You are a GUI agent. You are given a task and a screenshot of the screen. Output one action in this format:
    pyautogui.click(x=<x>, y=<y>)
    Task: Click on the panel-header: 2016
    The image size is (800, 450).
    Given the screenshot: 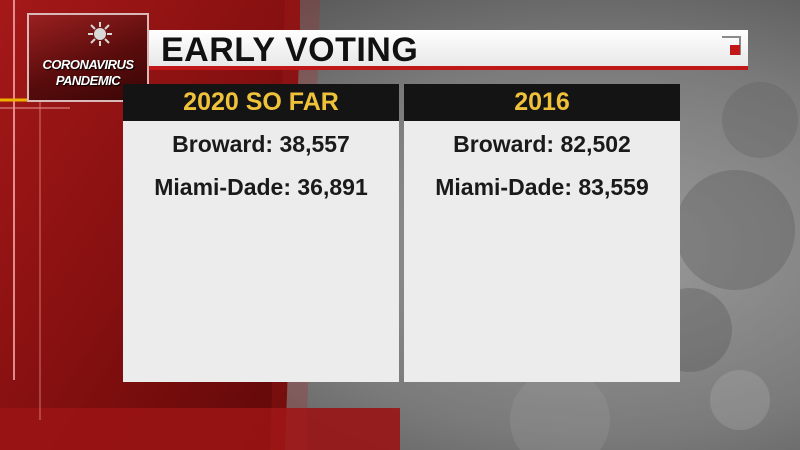 What is the action you would take?
    pyautogui.click(x=542, y=102)
    